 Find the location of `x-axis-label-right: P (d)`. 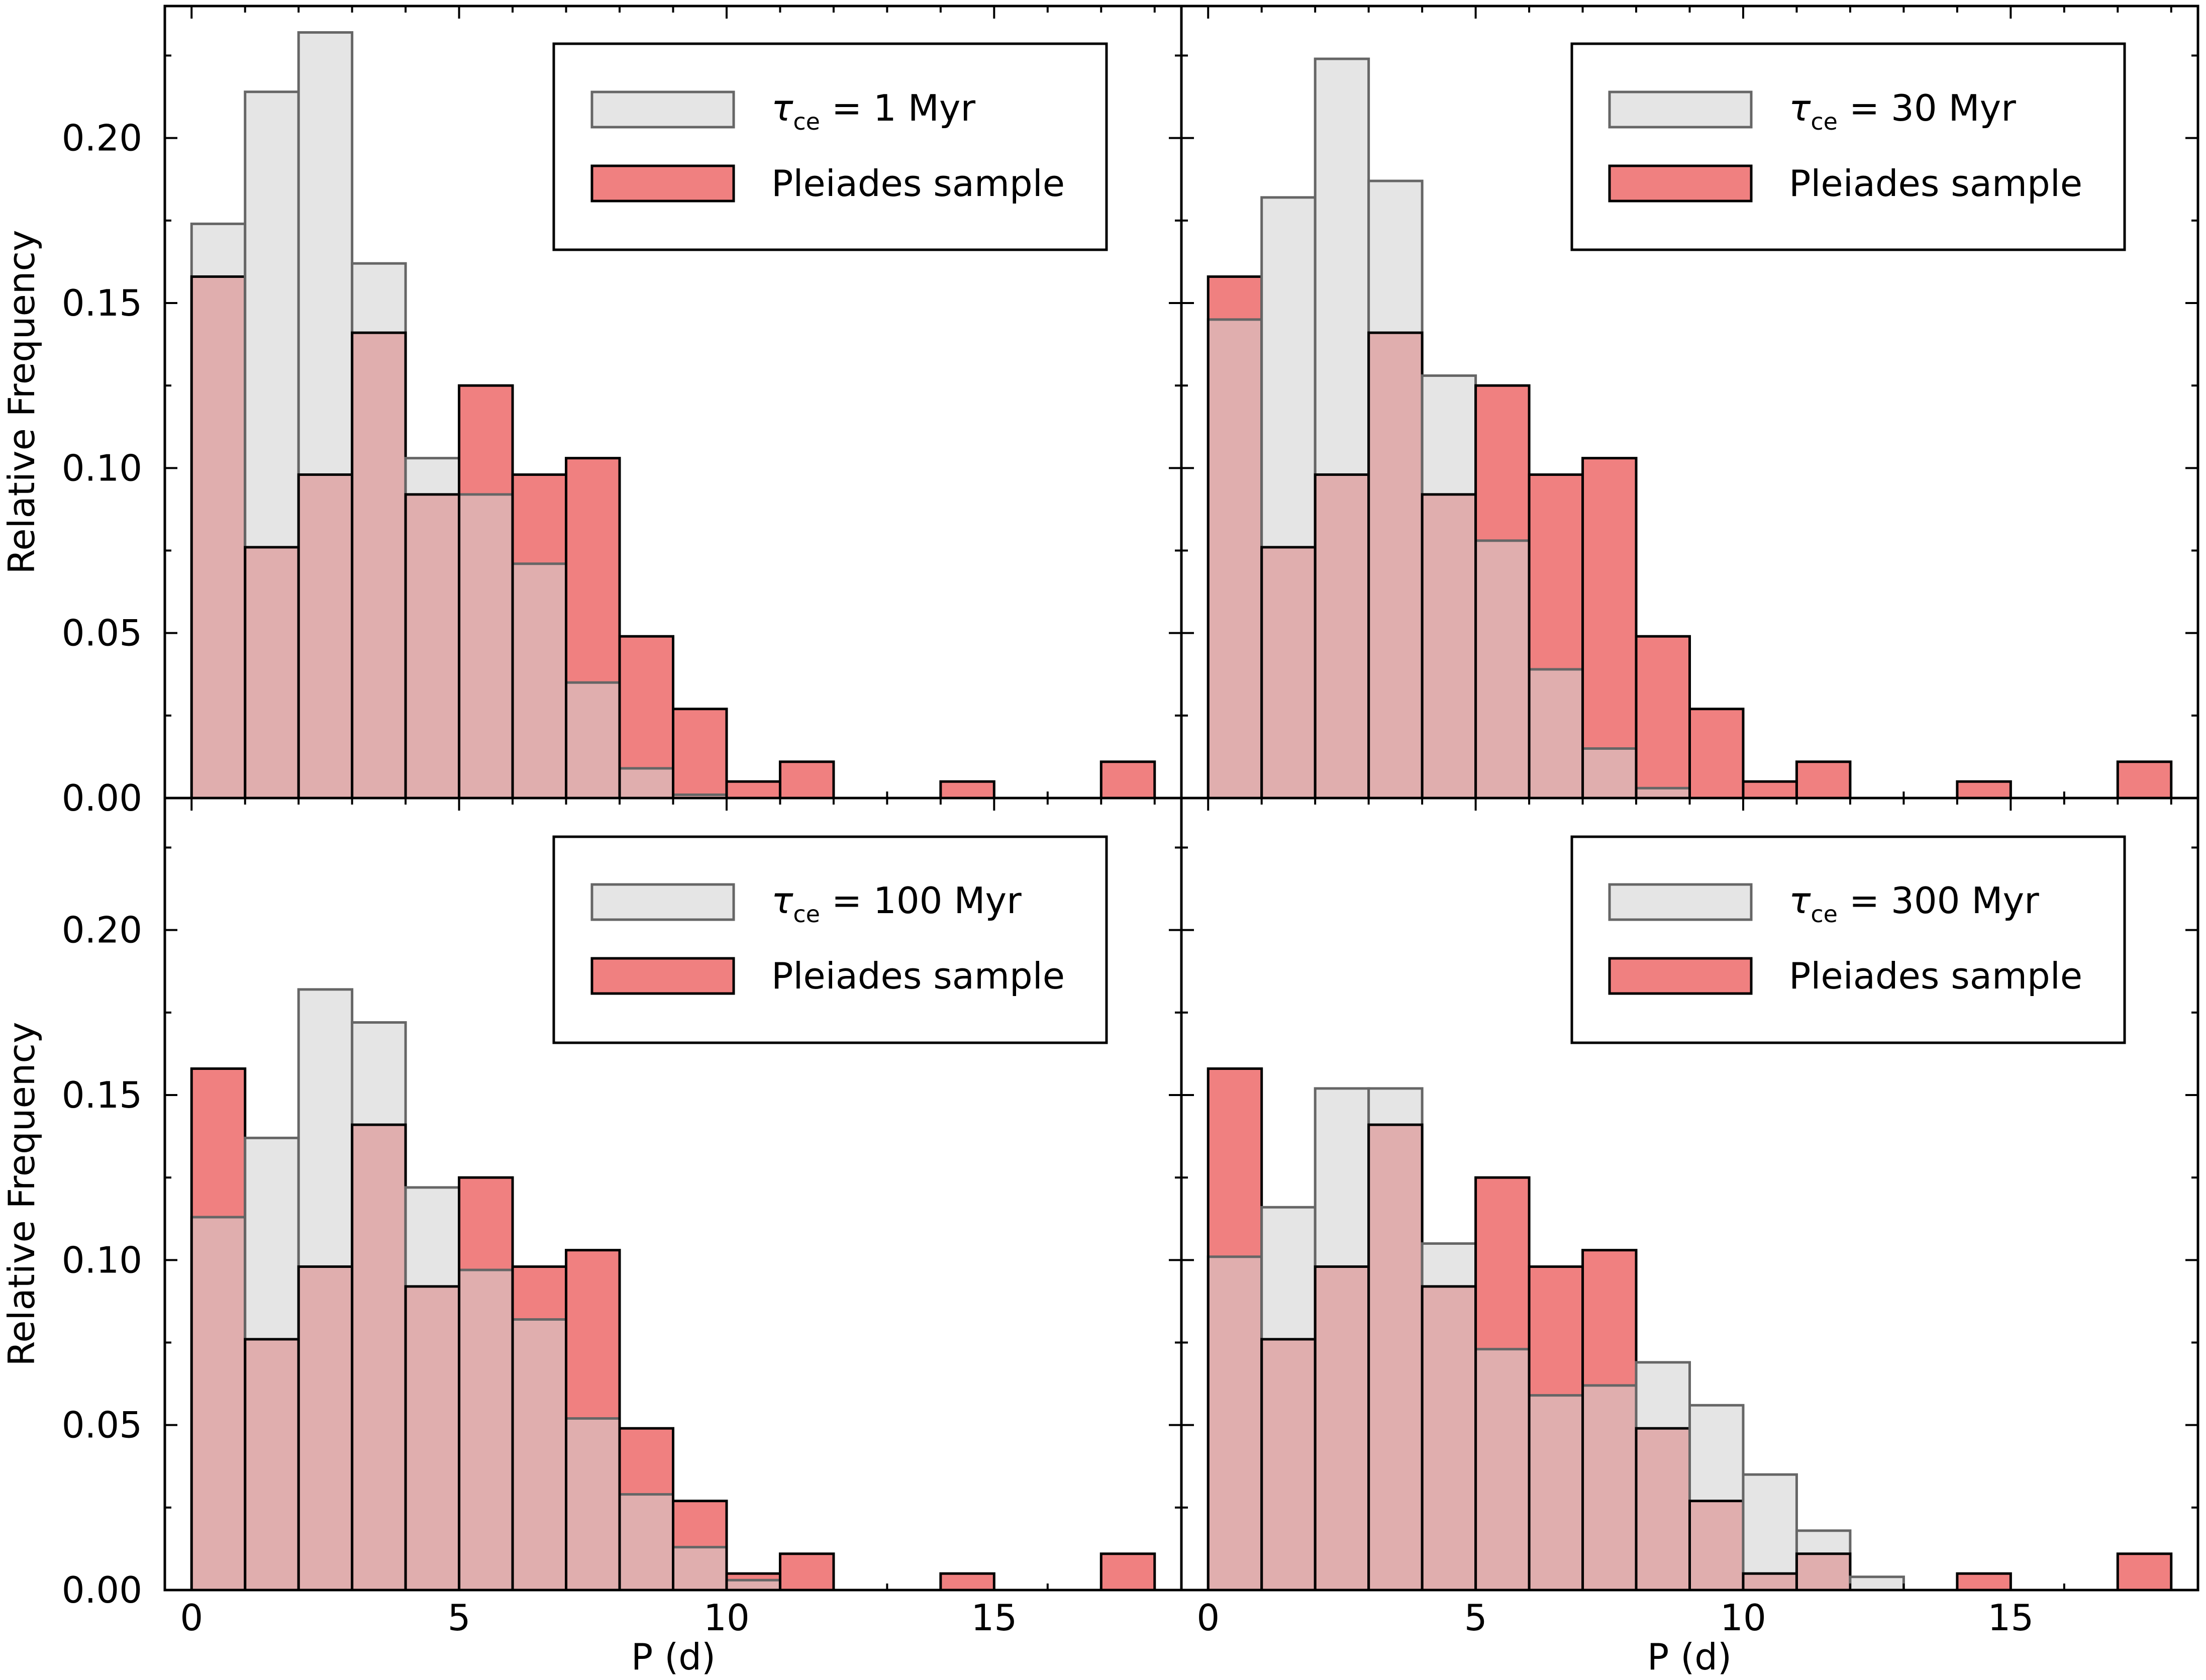

x-axis-label-right: P (d) is located at coordinates (1689, 1657).